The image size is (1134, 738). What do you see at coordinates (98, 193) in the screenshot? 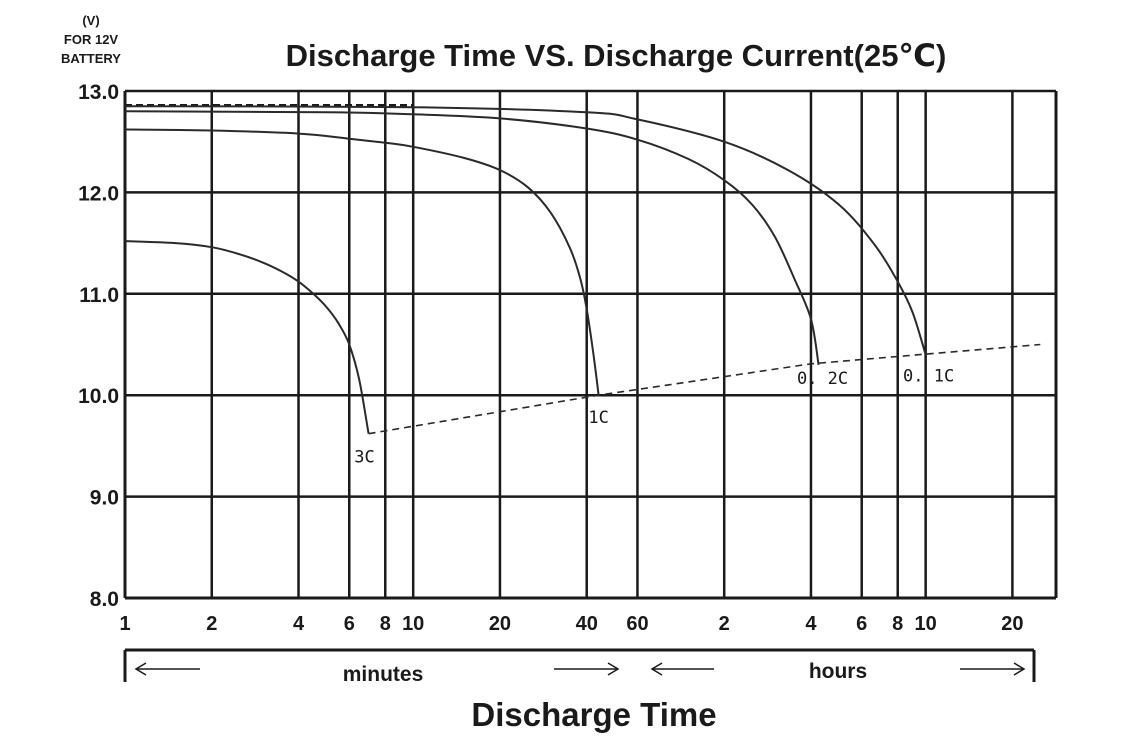
I see `y-tick-label: 12.0` at bounding box center [98, 193].